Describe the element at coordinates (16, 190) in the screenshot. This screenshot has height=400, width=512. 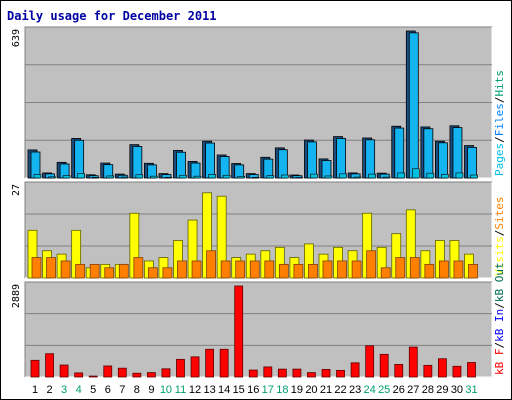
I see `max-label-visits-sites: 27` at that location.